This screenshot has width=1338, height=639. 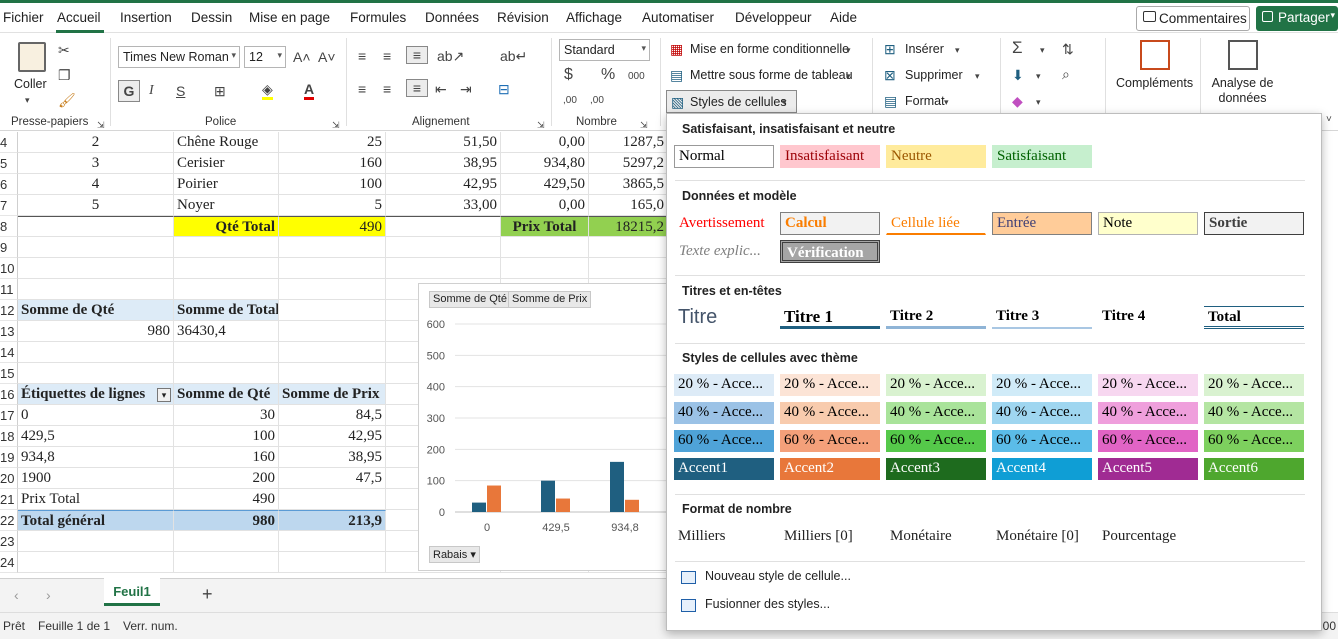 What do you see at coordinates (1329, 119) in the screenshot?
I see `collapse-ribbon-icon: ˅` at bounding box center [1329, 119].